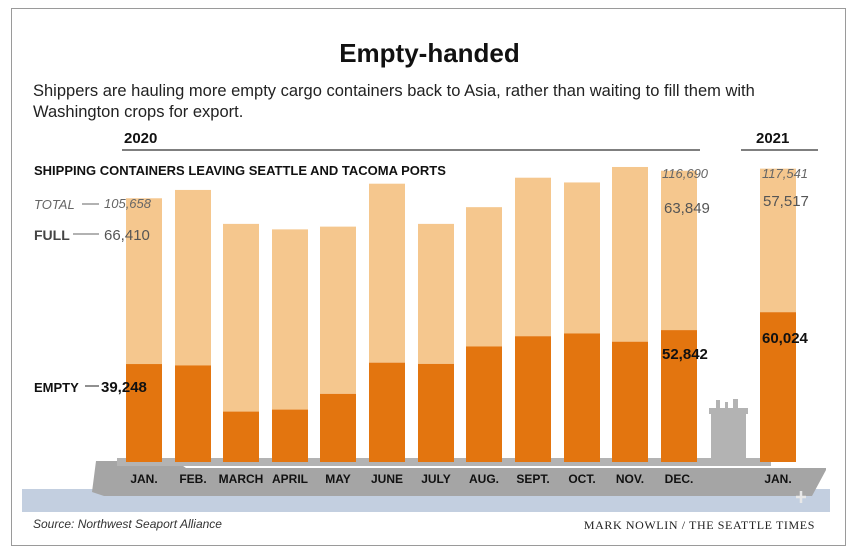 This screenshot has width=859, height=558. Describe the element at coordinates (144, 413) in the screenshot. I see `bar-empty-jan` at that location.